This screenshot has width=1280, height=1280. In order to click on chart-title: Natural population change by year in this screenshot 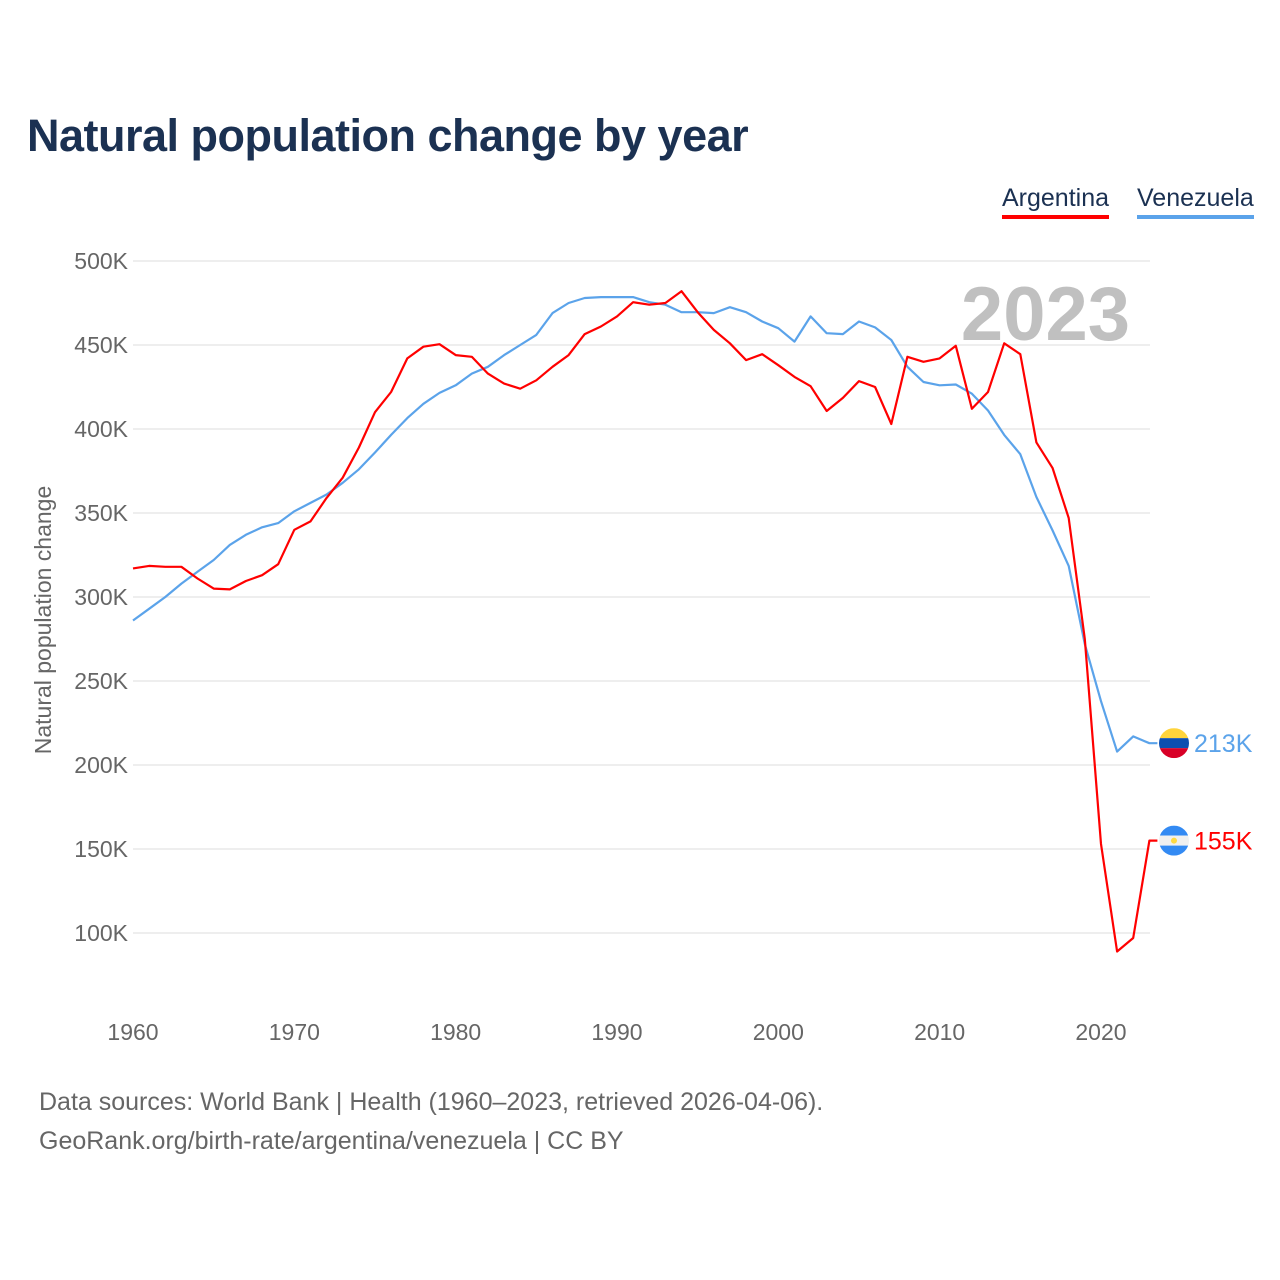, I will do `click(388, 135)`.